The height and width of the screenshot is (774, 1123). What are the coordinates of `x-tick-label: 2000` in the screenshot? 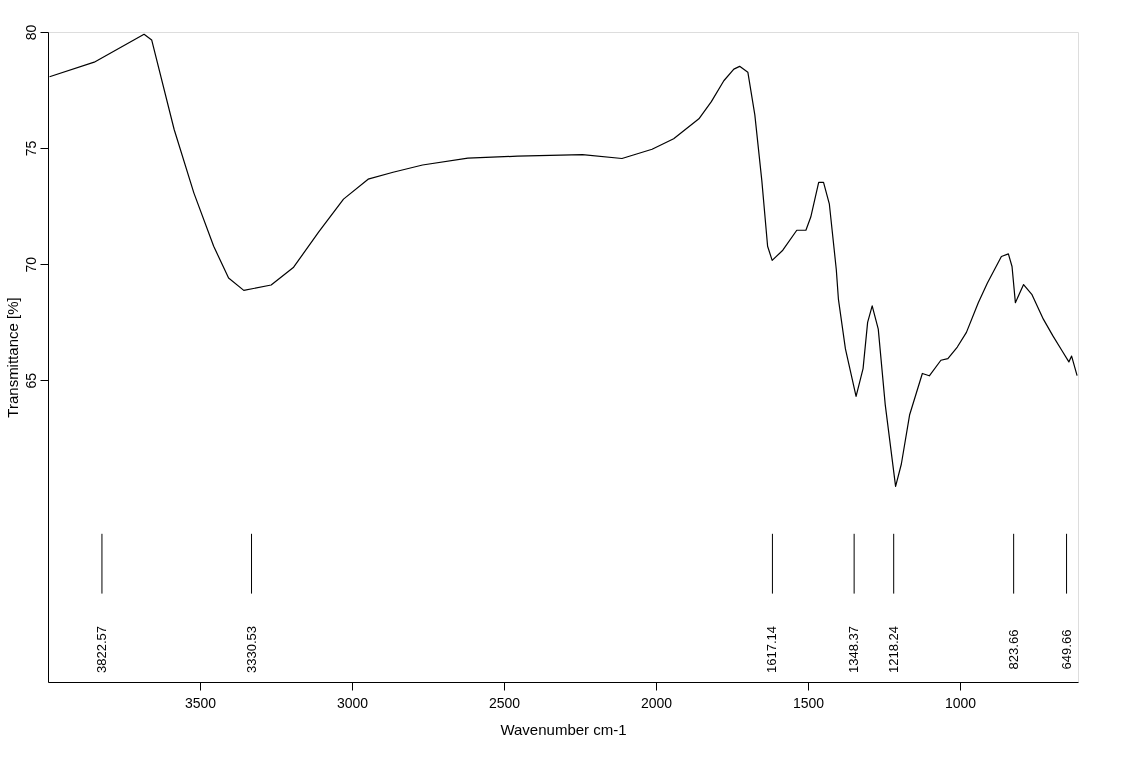 It's located at (656, 702).